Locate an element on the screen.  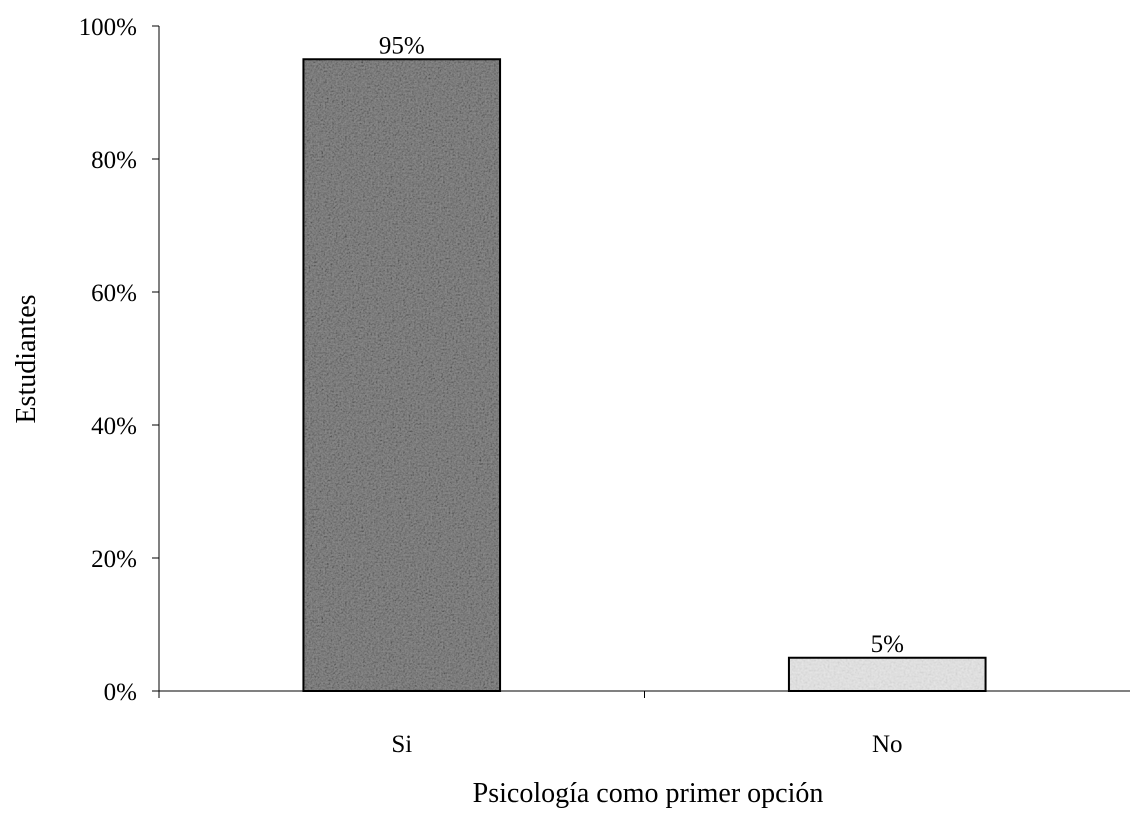
y-tick-label: 60% is located at coordinates (114, 293).